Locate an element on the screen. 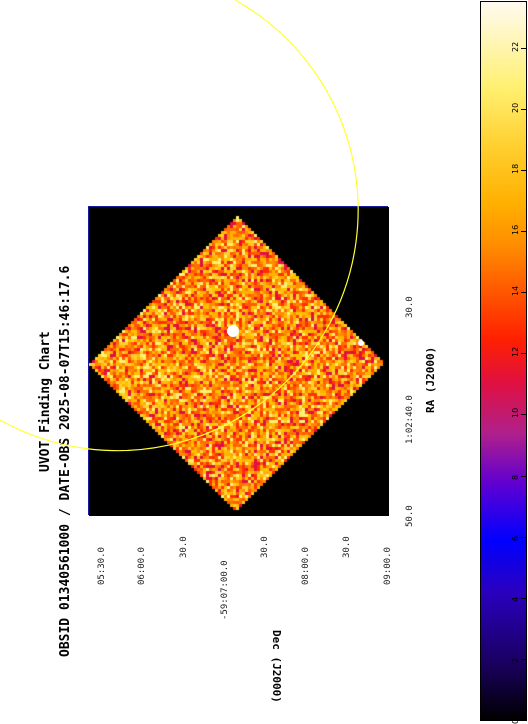 Image resolution: width=528 pixels, height=724 pixels. ra-axis-label: RA (J2000) is located at coordinates (430, 379).